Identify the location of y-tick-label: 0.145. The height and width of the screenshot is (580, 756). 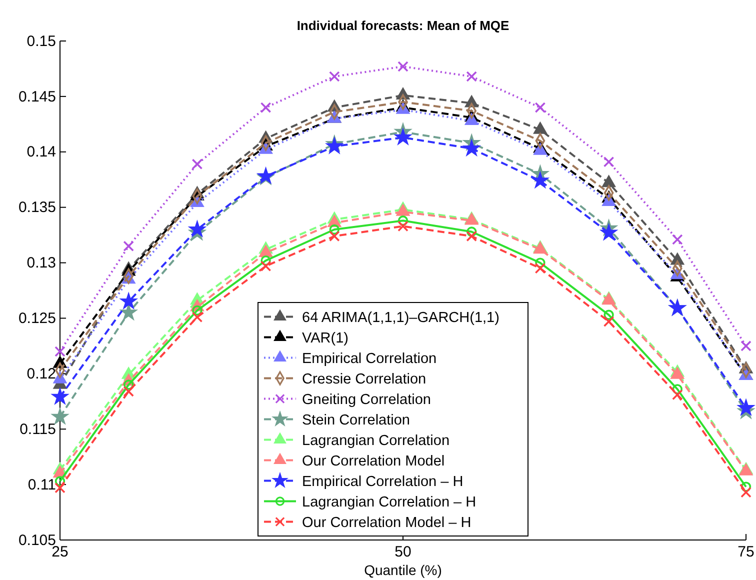
(37, 97).